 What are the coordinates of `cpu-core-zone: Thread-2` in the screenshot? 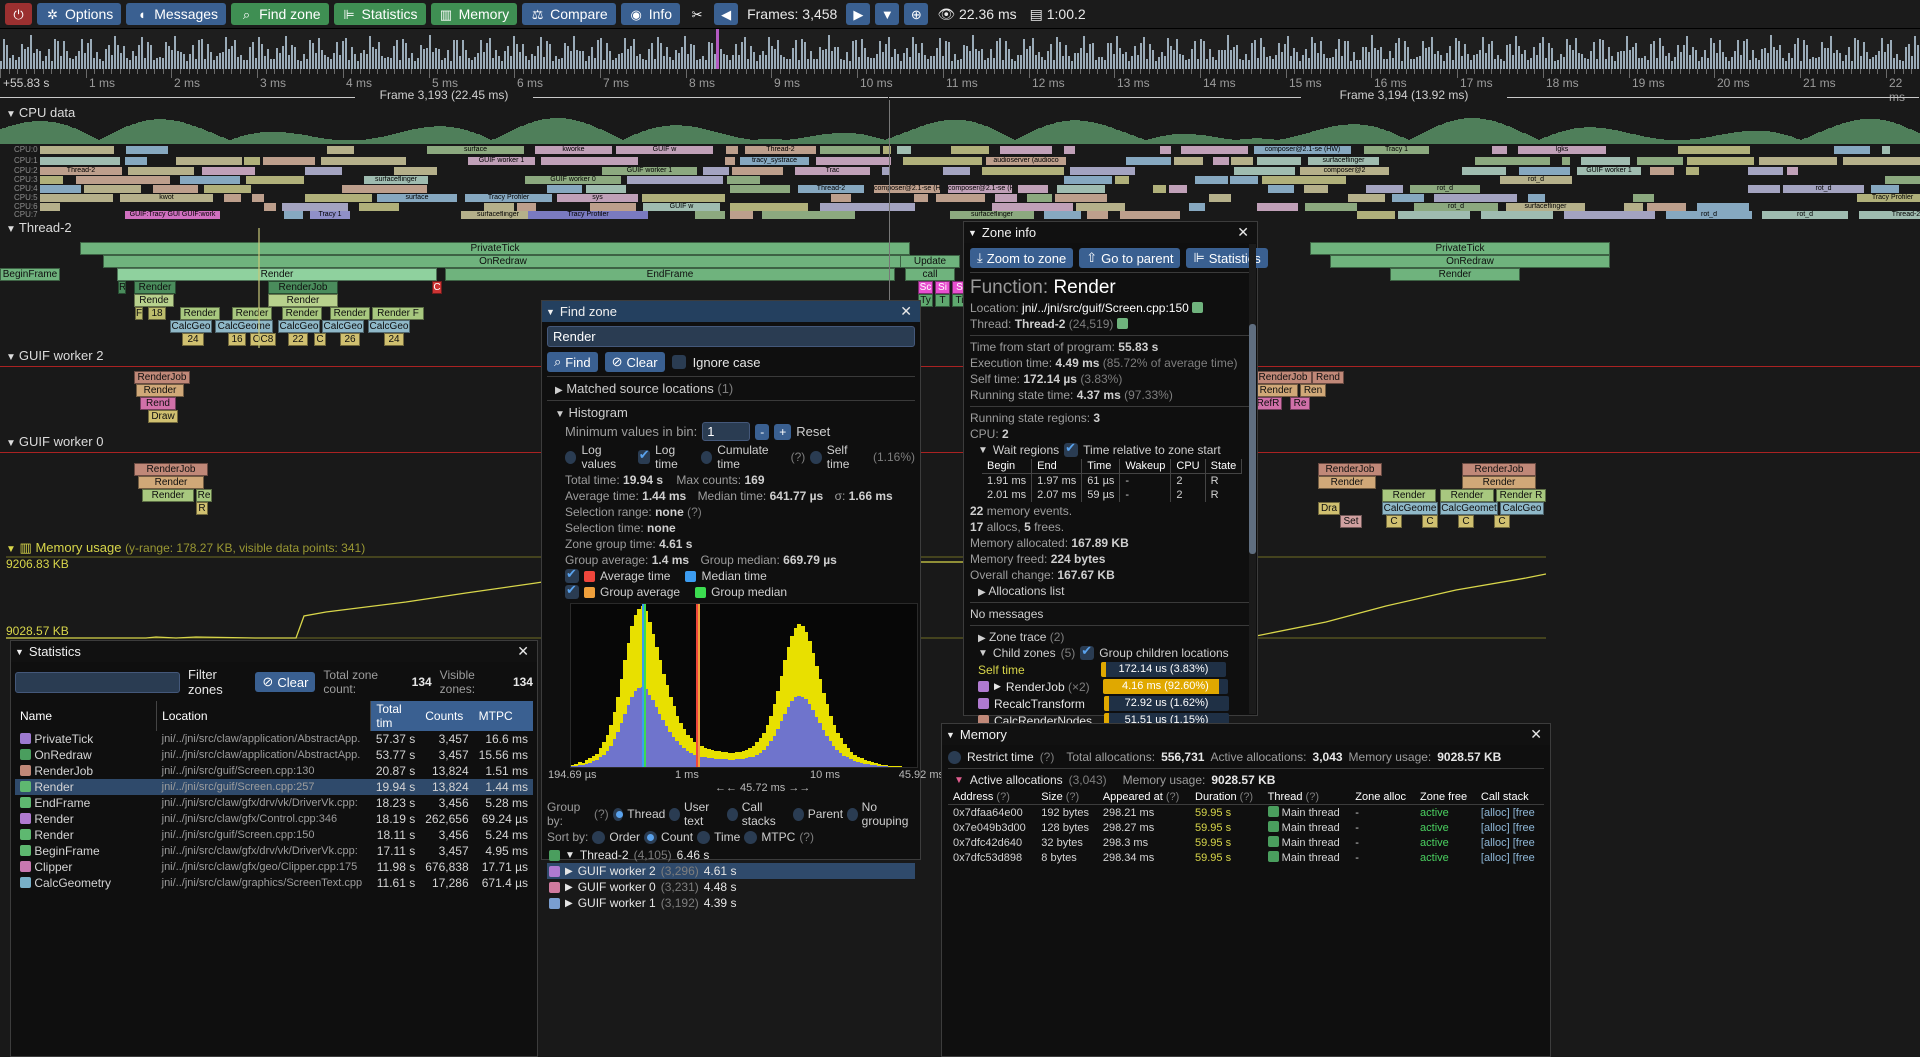 It's located at (1889, 215).